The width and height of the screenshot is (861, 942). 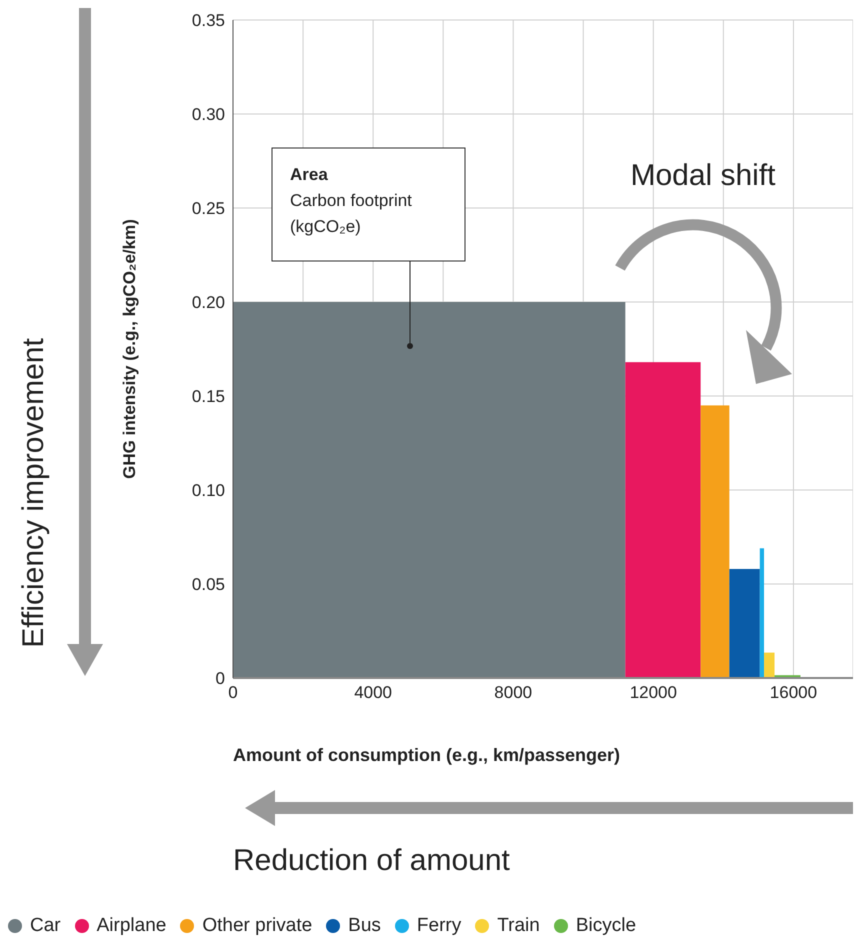 What do you see at coordinates (426, 755) in the screenshot?
I see `x-axis-title: Amount of consumption (e.g., km/passenger)` at bounding box center [426, 755].